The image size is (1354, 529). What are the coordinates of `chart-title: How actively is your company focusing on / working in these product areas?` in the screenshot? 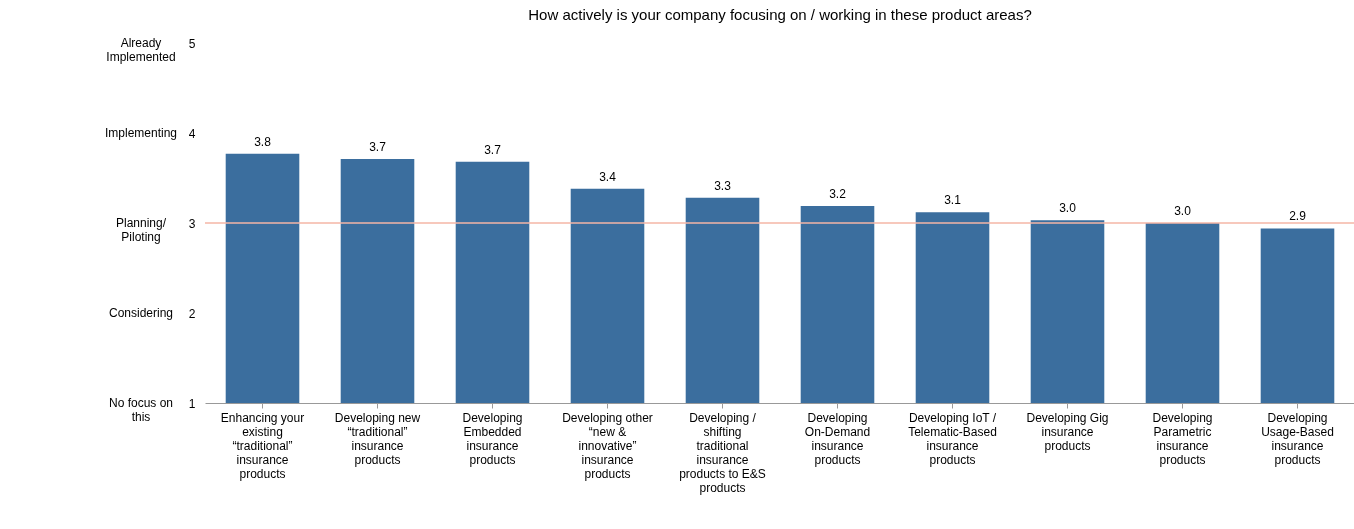 It's located at (780, 14).